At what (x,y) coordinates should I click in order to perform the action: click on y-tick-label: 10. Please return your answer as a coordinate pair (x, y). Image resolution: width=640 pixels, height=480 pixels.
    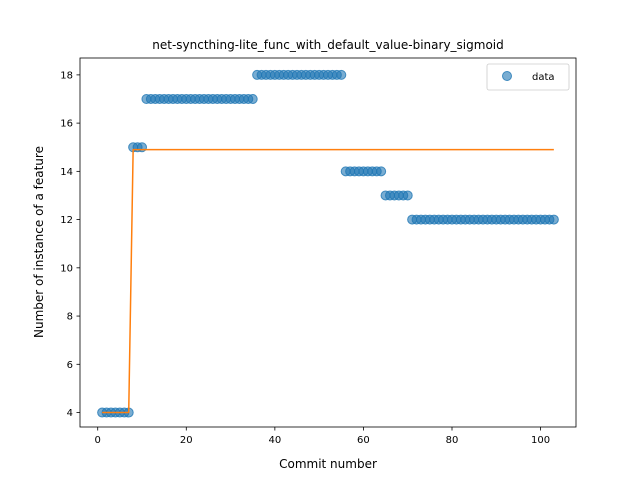
    Looking at the image, I should click on (66, 268).